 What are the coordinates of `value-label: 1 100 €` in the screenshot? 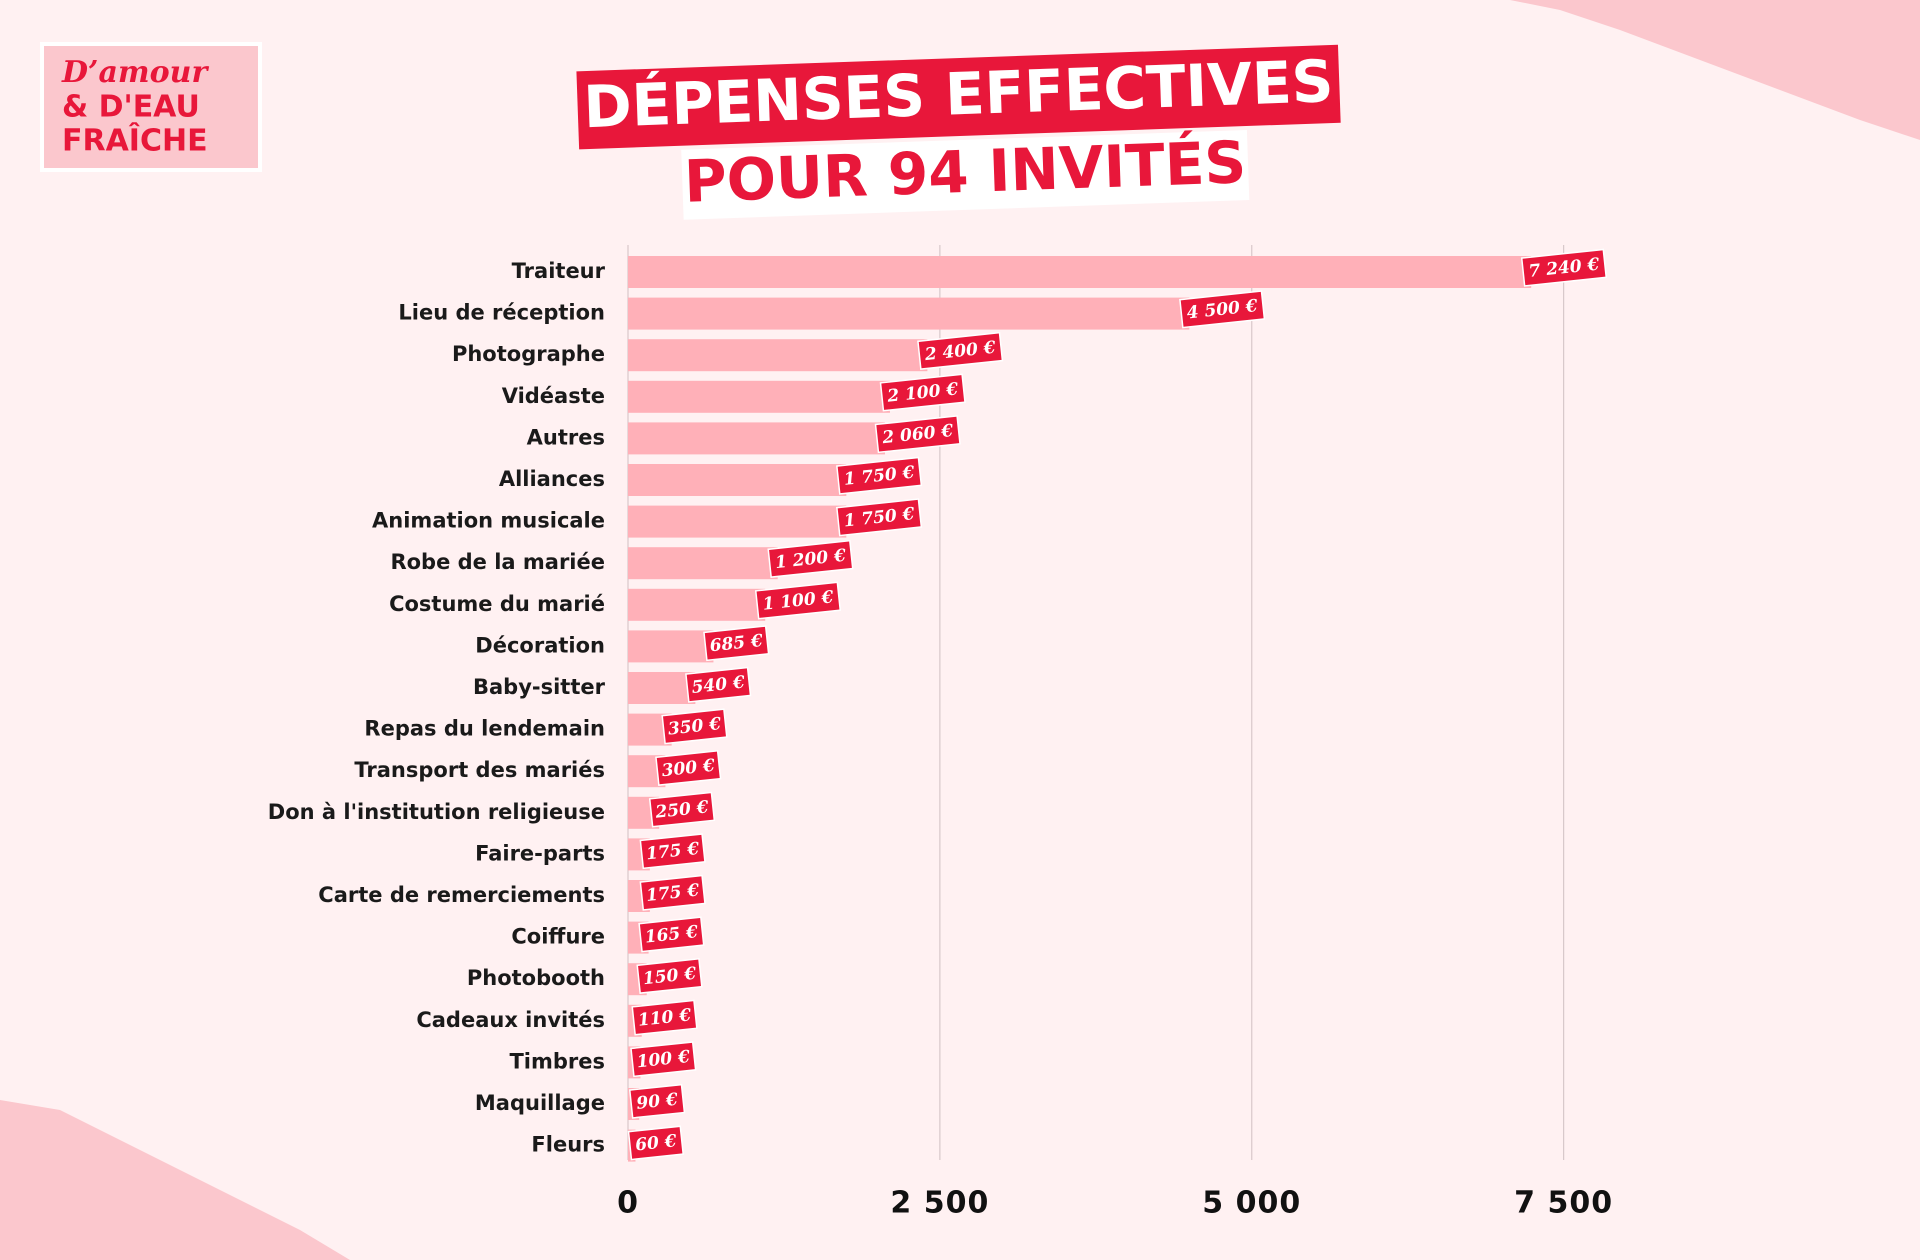 It's located at (798, 600).